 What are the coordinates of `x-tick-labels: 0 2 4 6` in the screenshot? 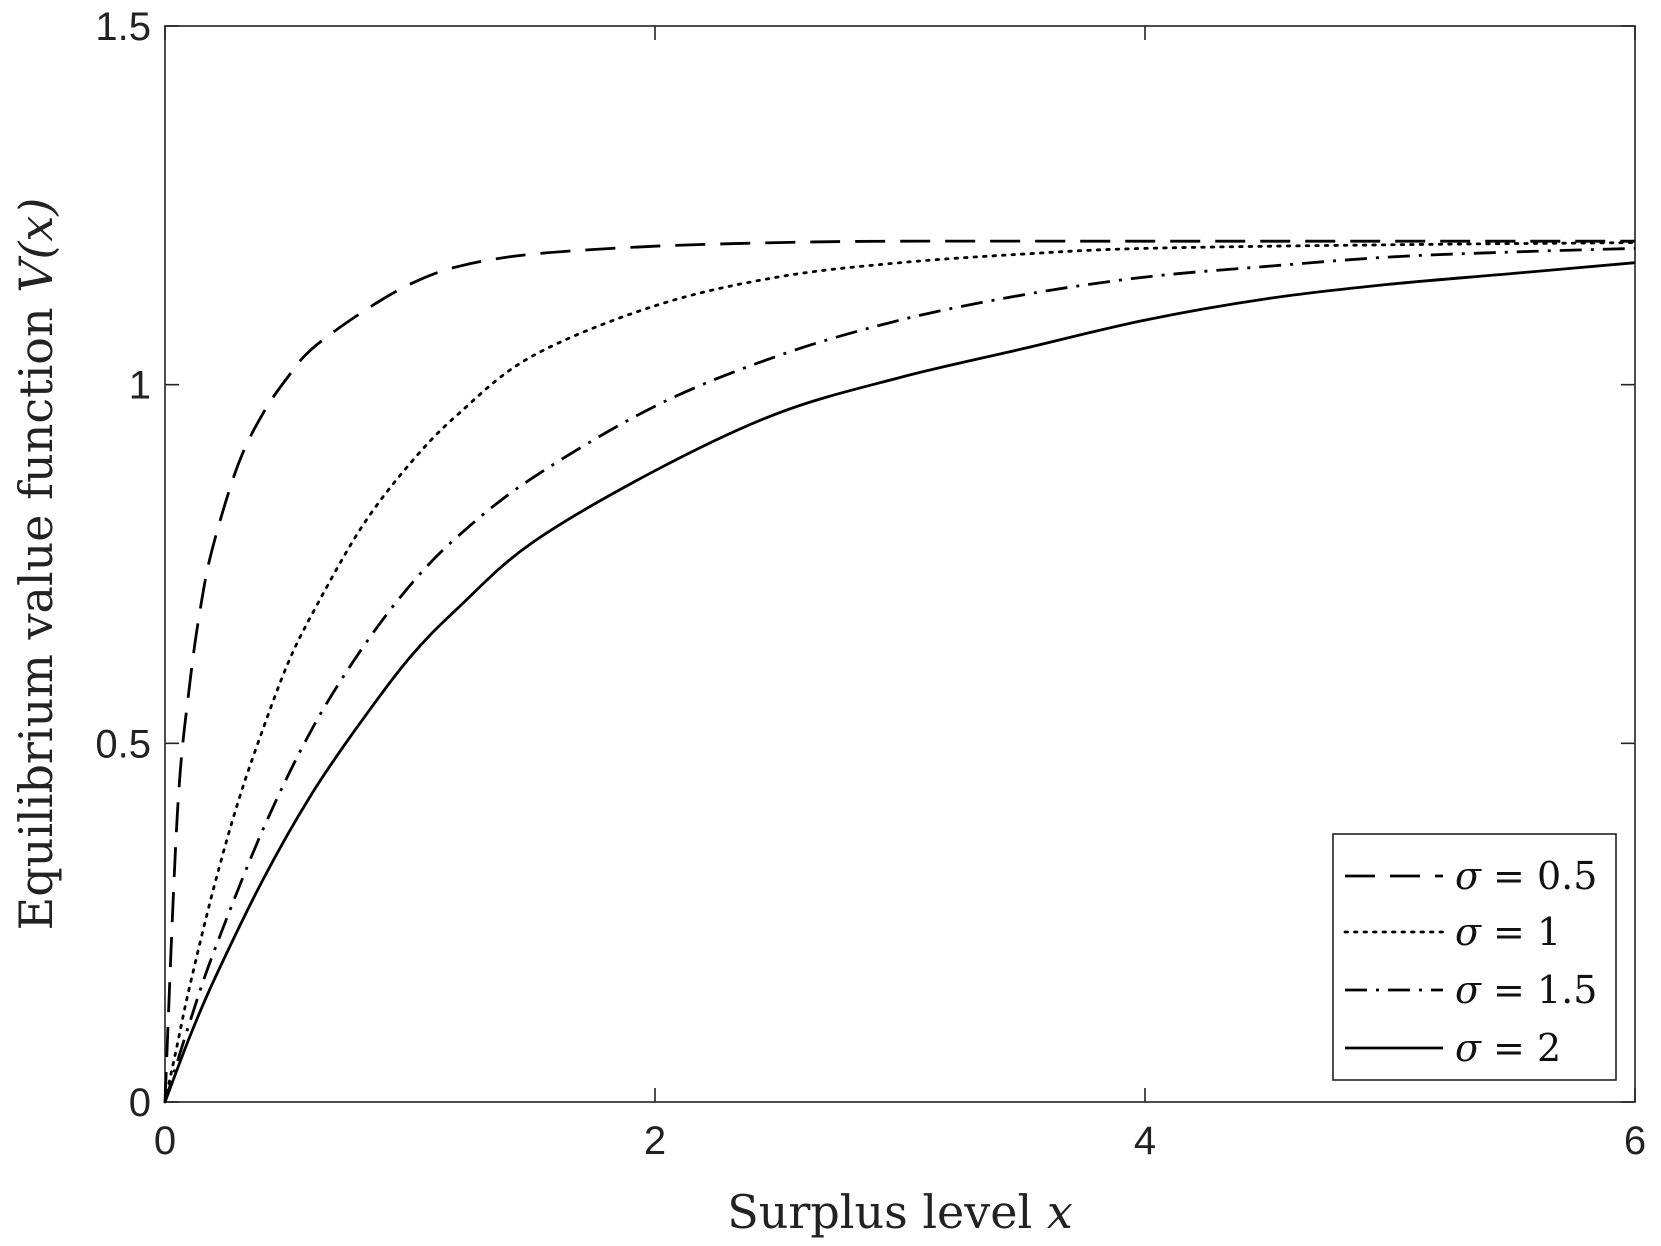 It's located at (900, 1141).